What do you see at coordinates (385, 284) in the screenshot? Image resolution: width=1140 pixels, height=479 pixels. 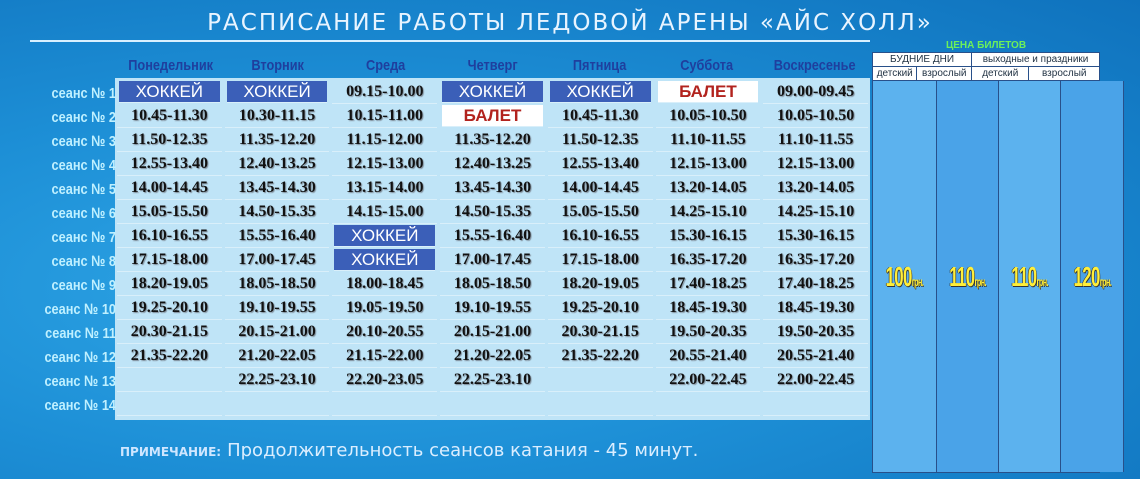 I see `session-time-cell: 18.00-18.45` at bounding box center [385, 284].